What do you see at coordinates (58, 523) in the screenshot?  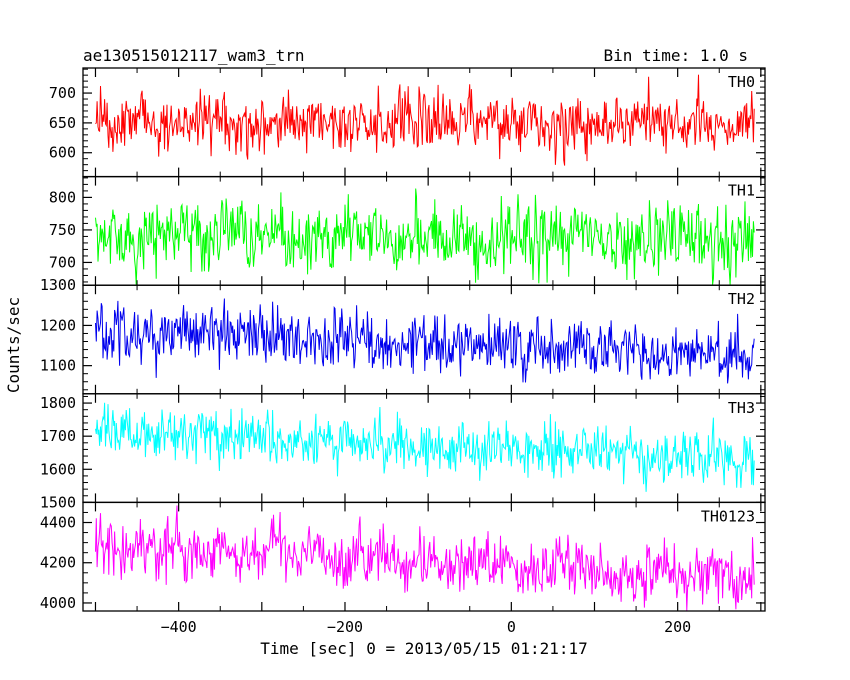 I see `y-tick-label: 4400` at bounding box center [58, 523].